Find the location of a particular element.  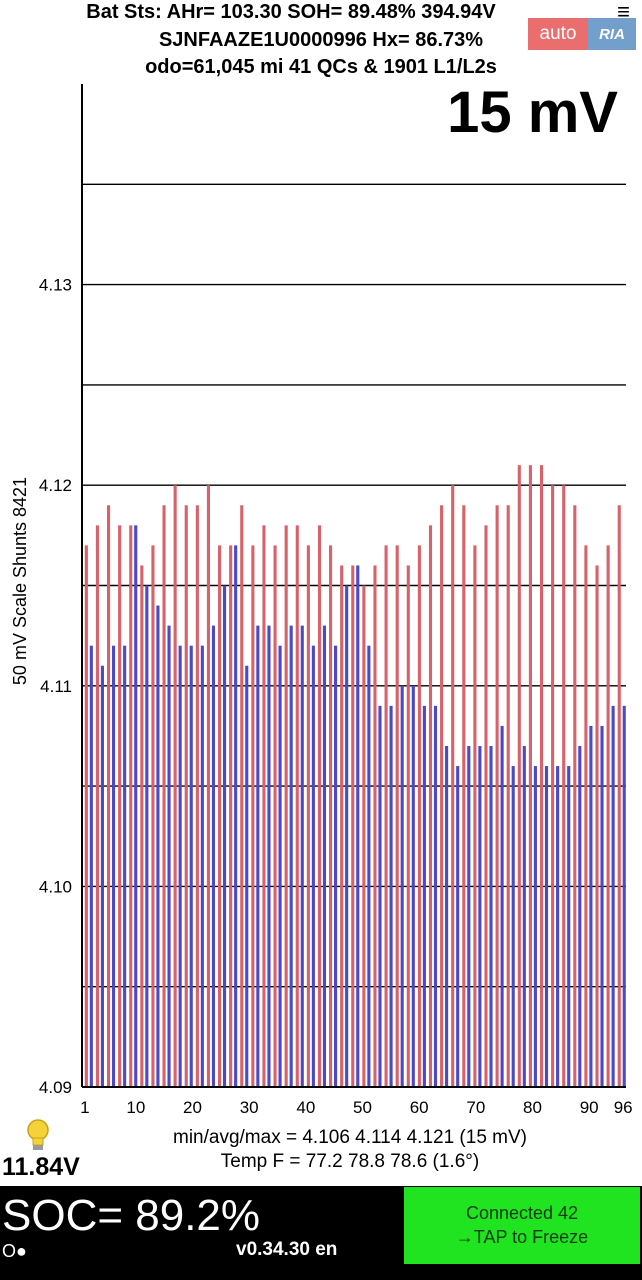

min-avg-max-readout: min/avg/max = 4.106 4.114 4.121 (15 mV) is located at coordinates (350, 1137).